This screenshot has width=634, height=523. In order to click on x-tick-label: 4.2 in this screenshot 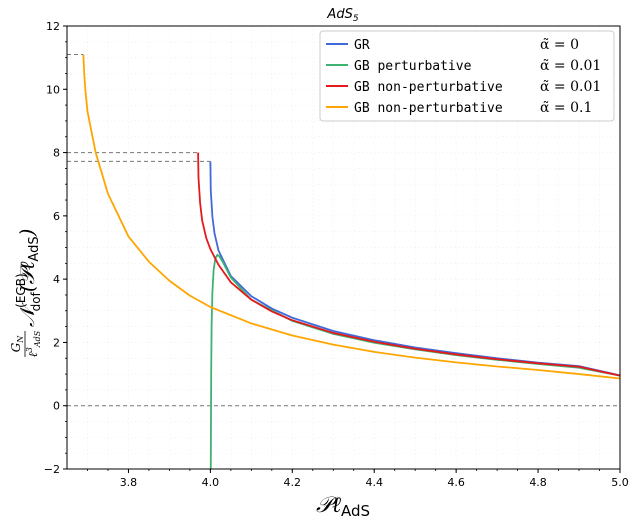, I will do `click(293, 482)`.